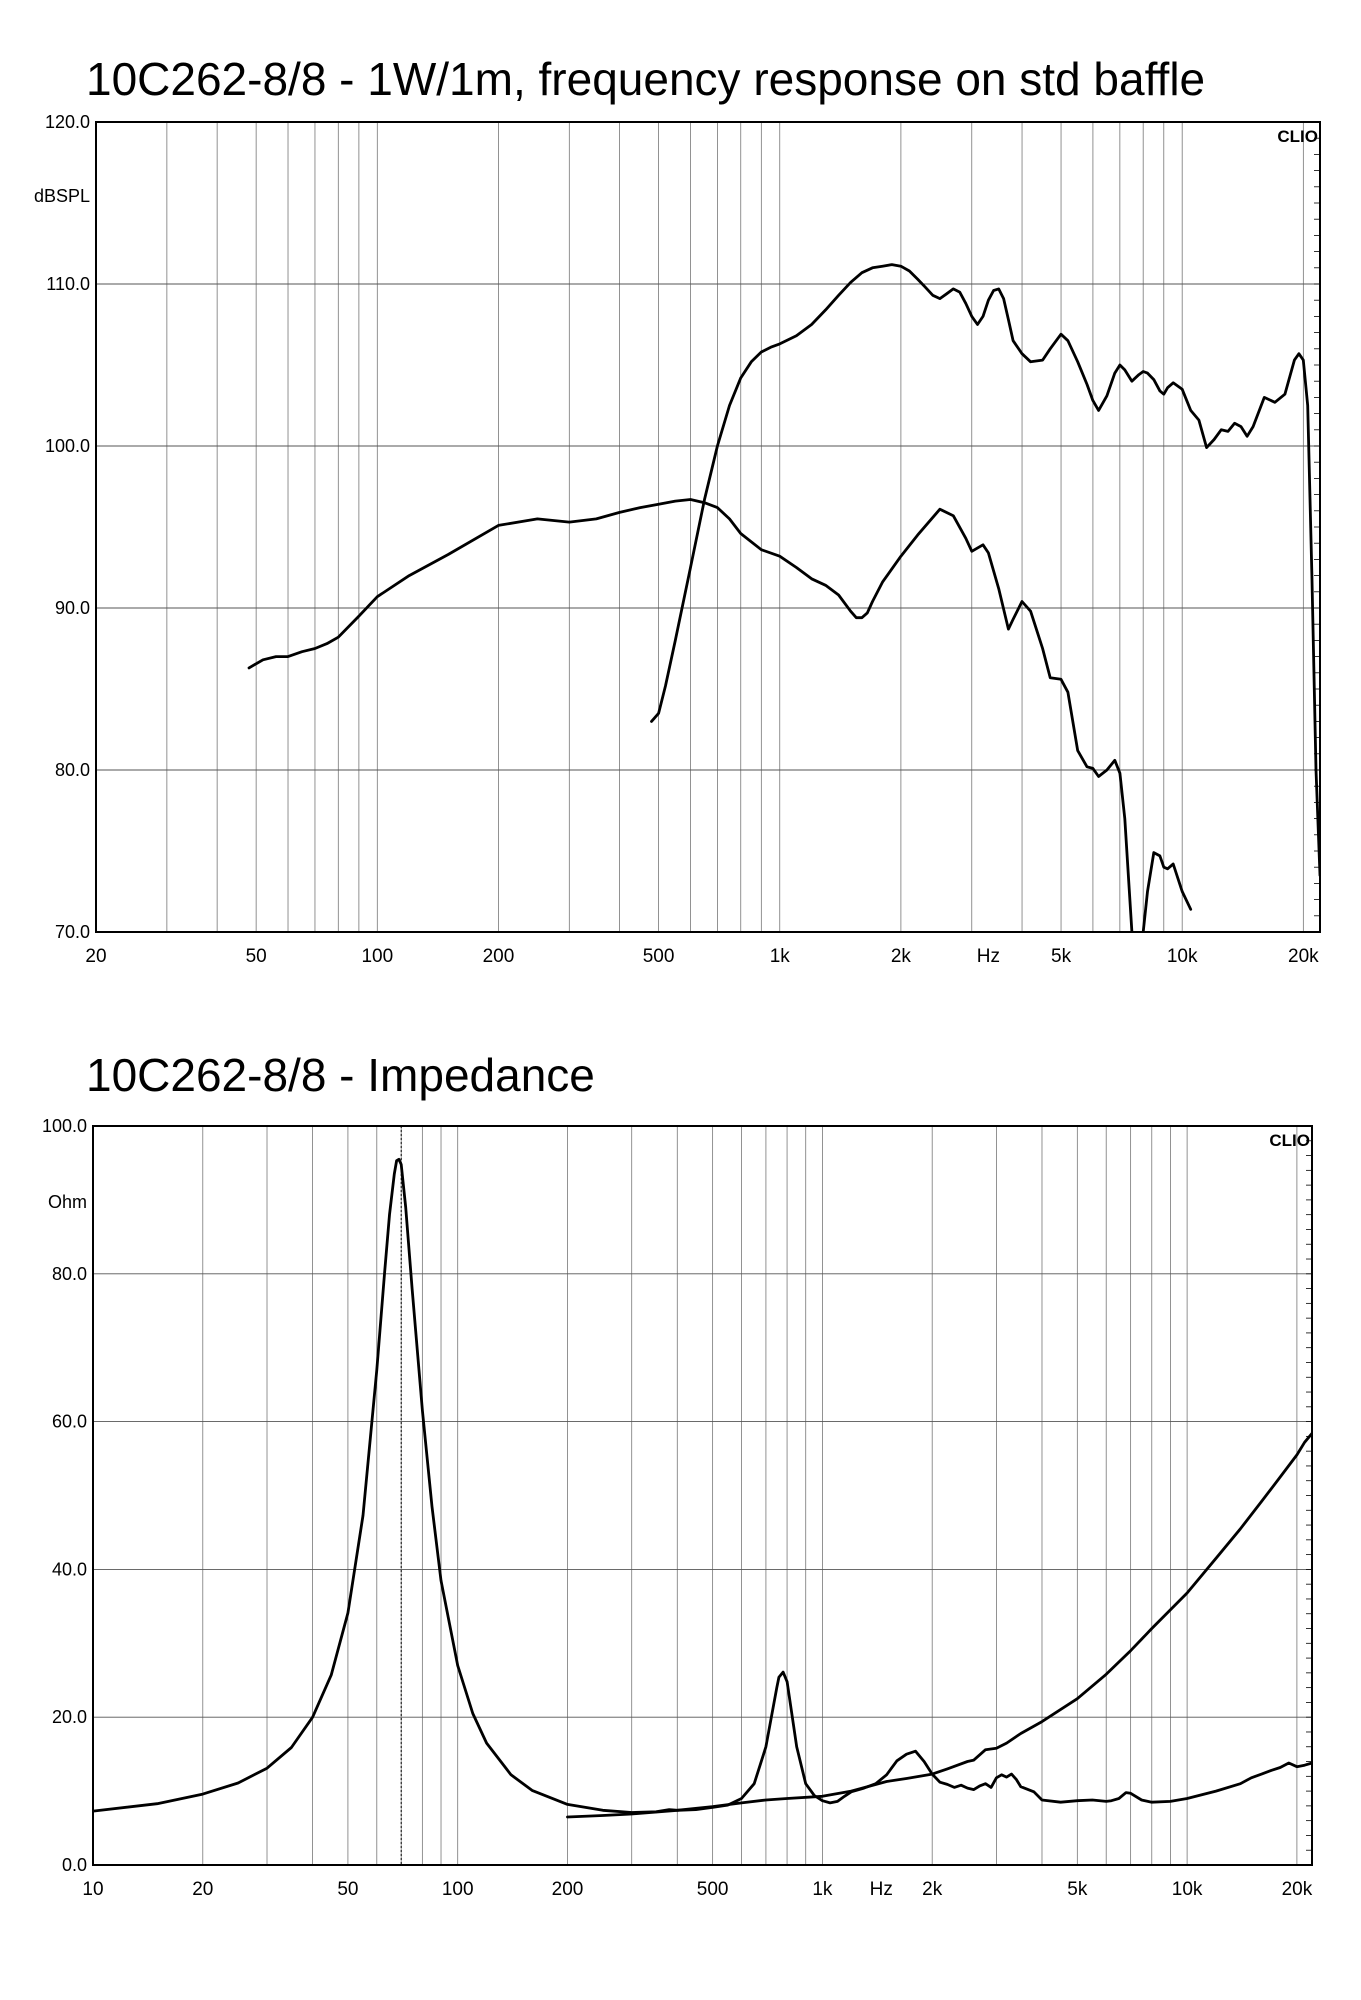  What do you see at coordinates (340, 1075) in the screenshot?
I see `chart-2-title: 10C262-8/8 - Impedance` at bounding box center [340, 1075].